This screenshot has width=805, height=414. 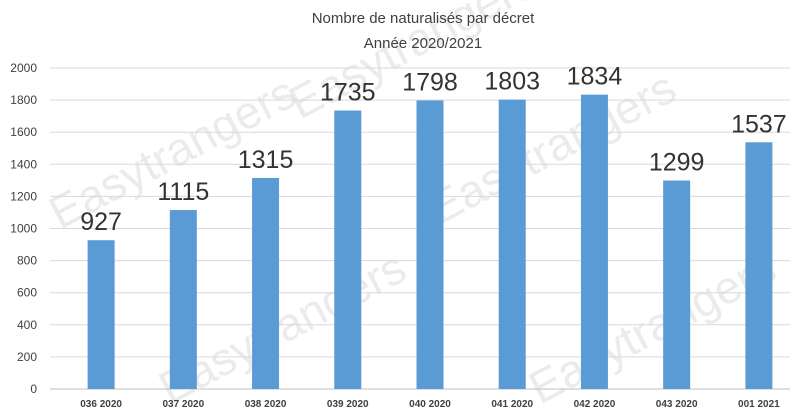 What do you see at coordinates (595, 404) in the screenshot?
I see `x-tick-label: 042 2020` at bounding box center [595, 404].